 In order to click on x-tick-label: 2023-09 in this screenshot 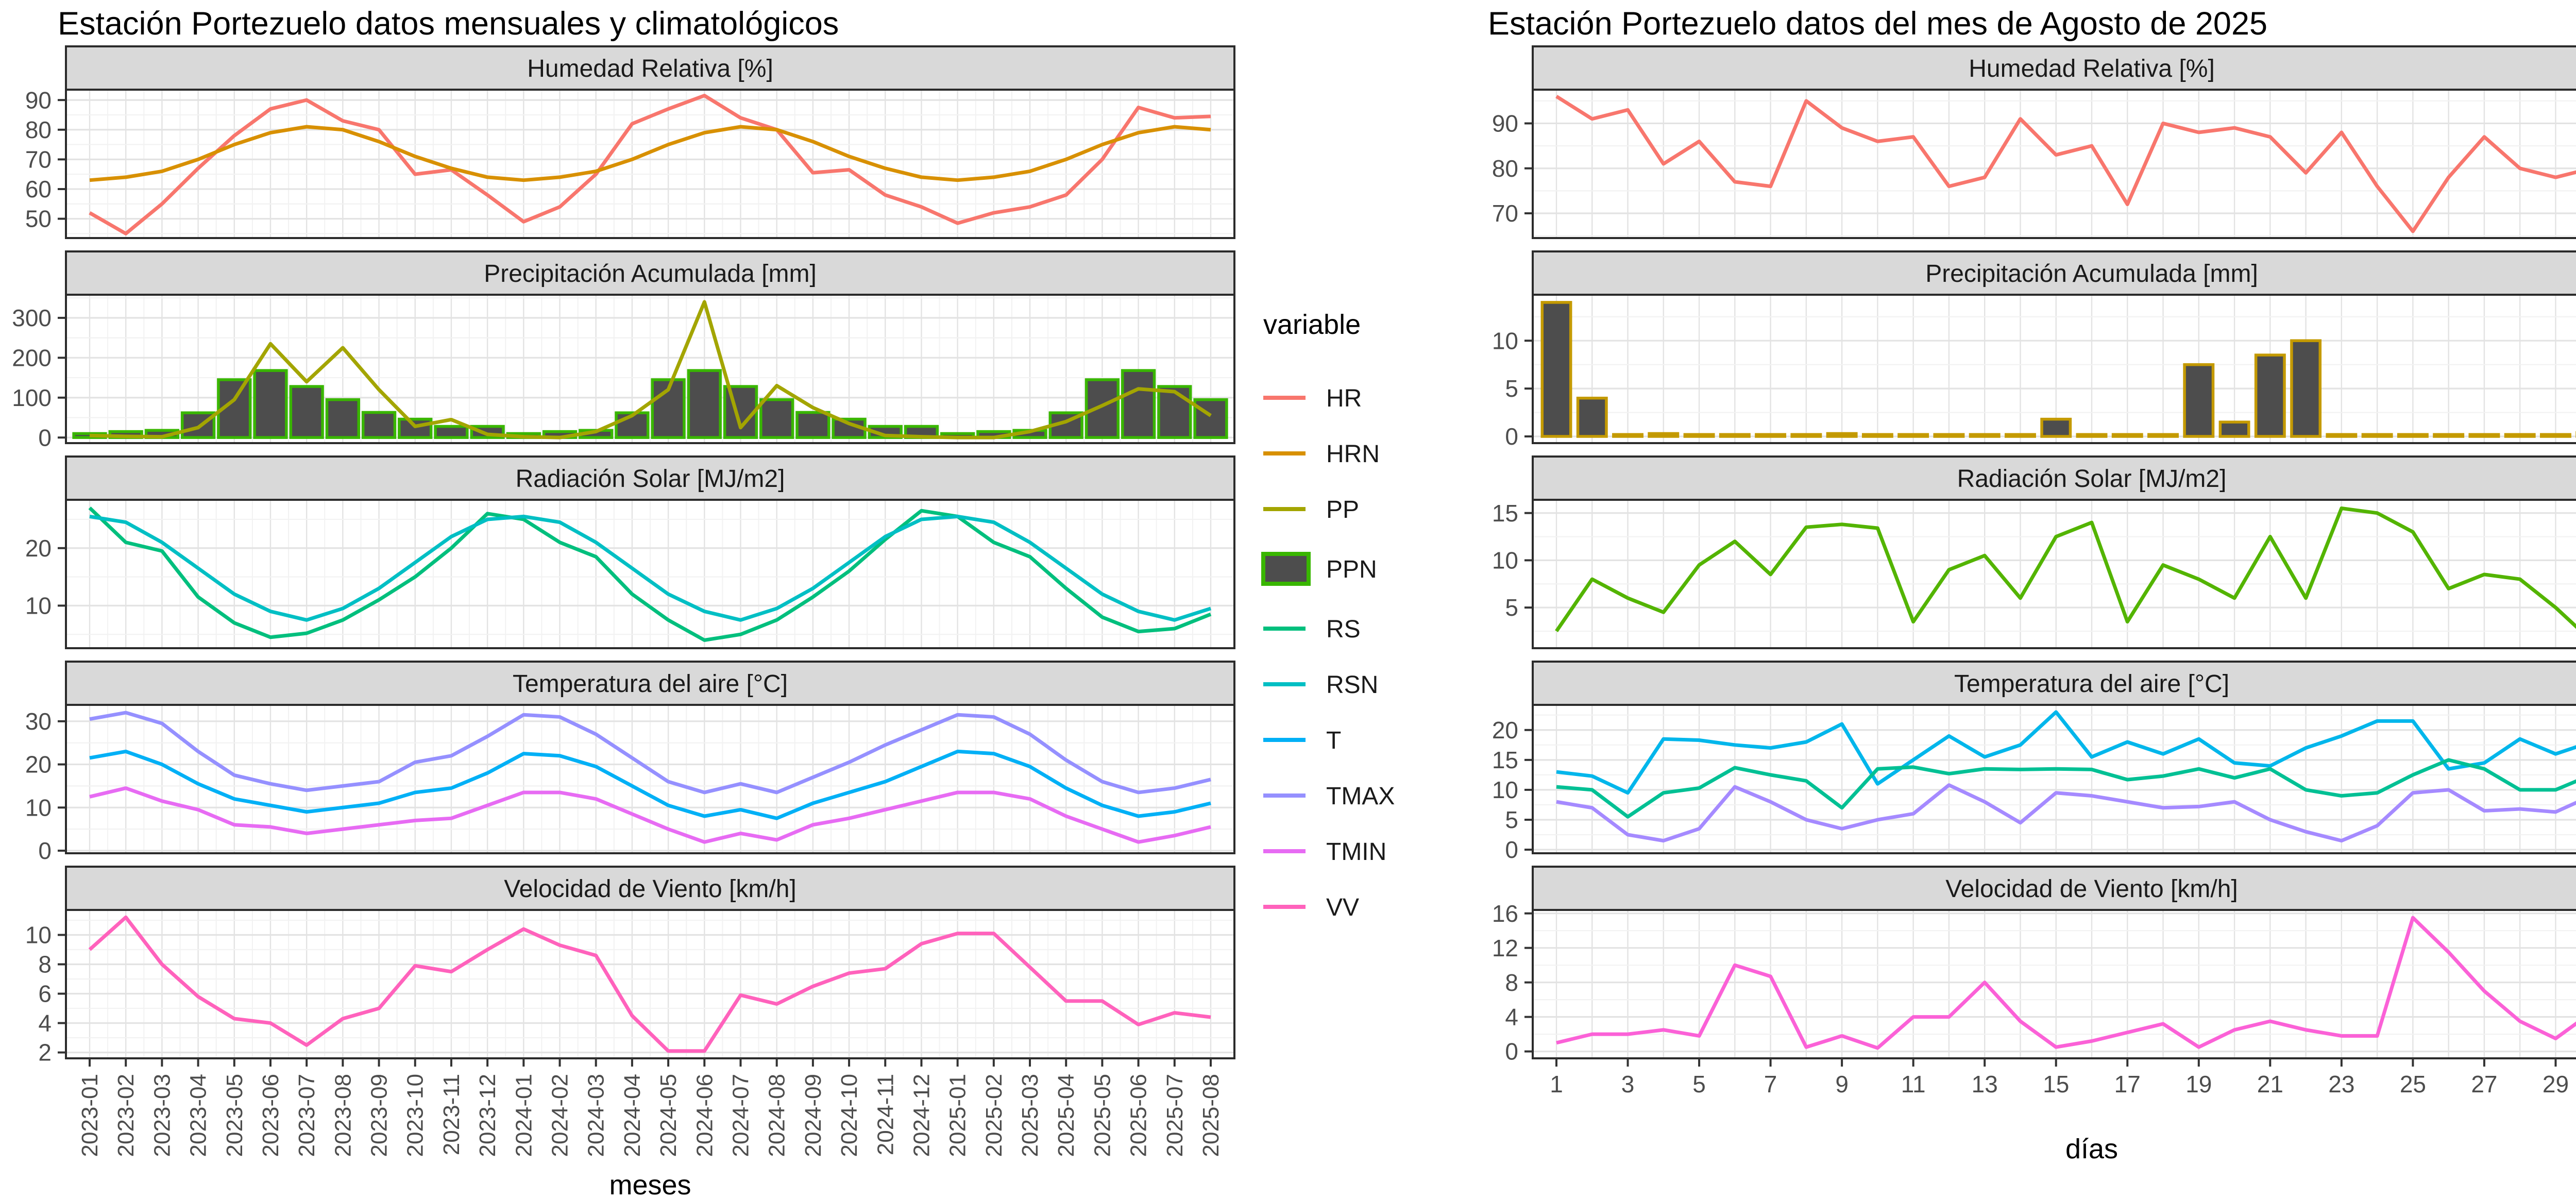, I will do `click(379, 1115)`.